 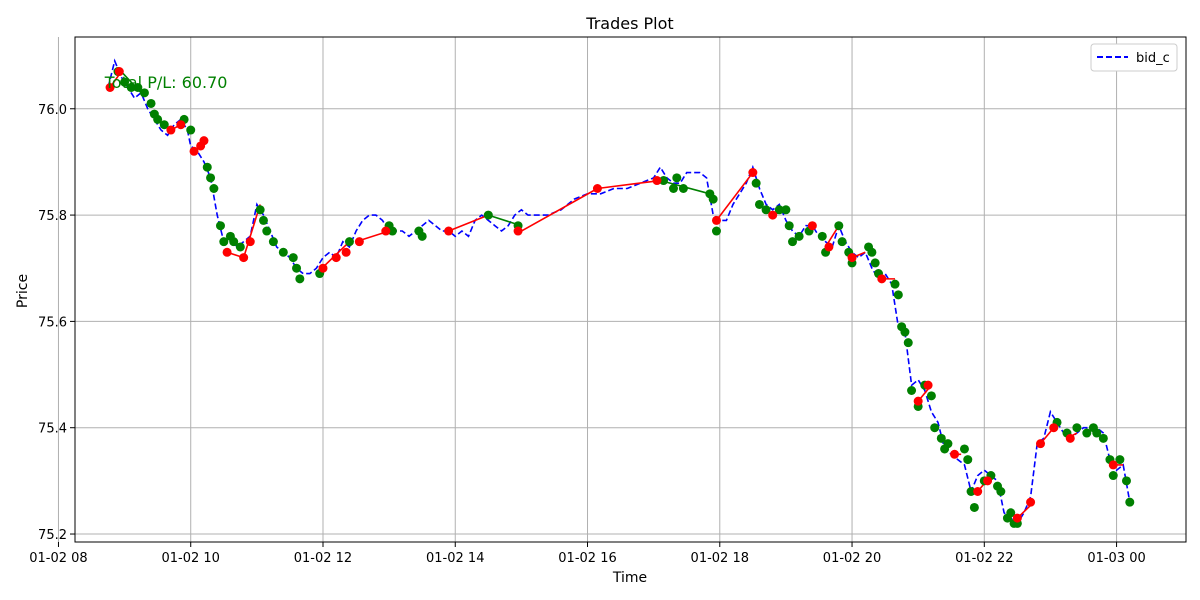 I want to click on legend-label-bid-c: bid_c, so click(x=1153, y=58).